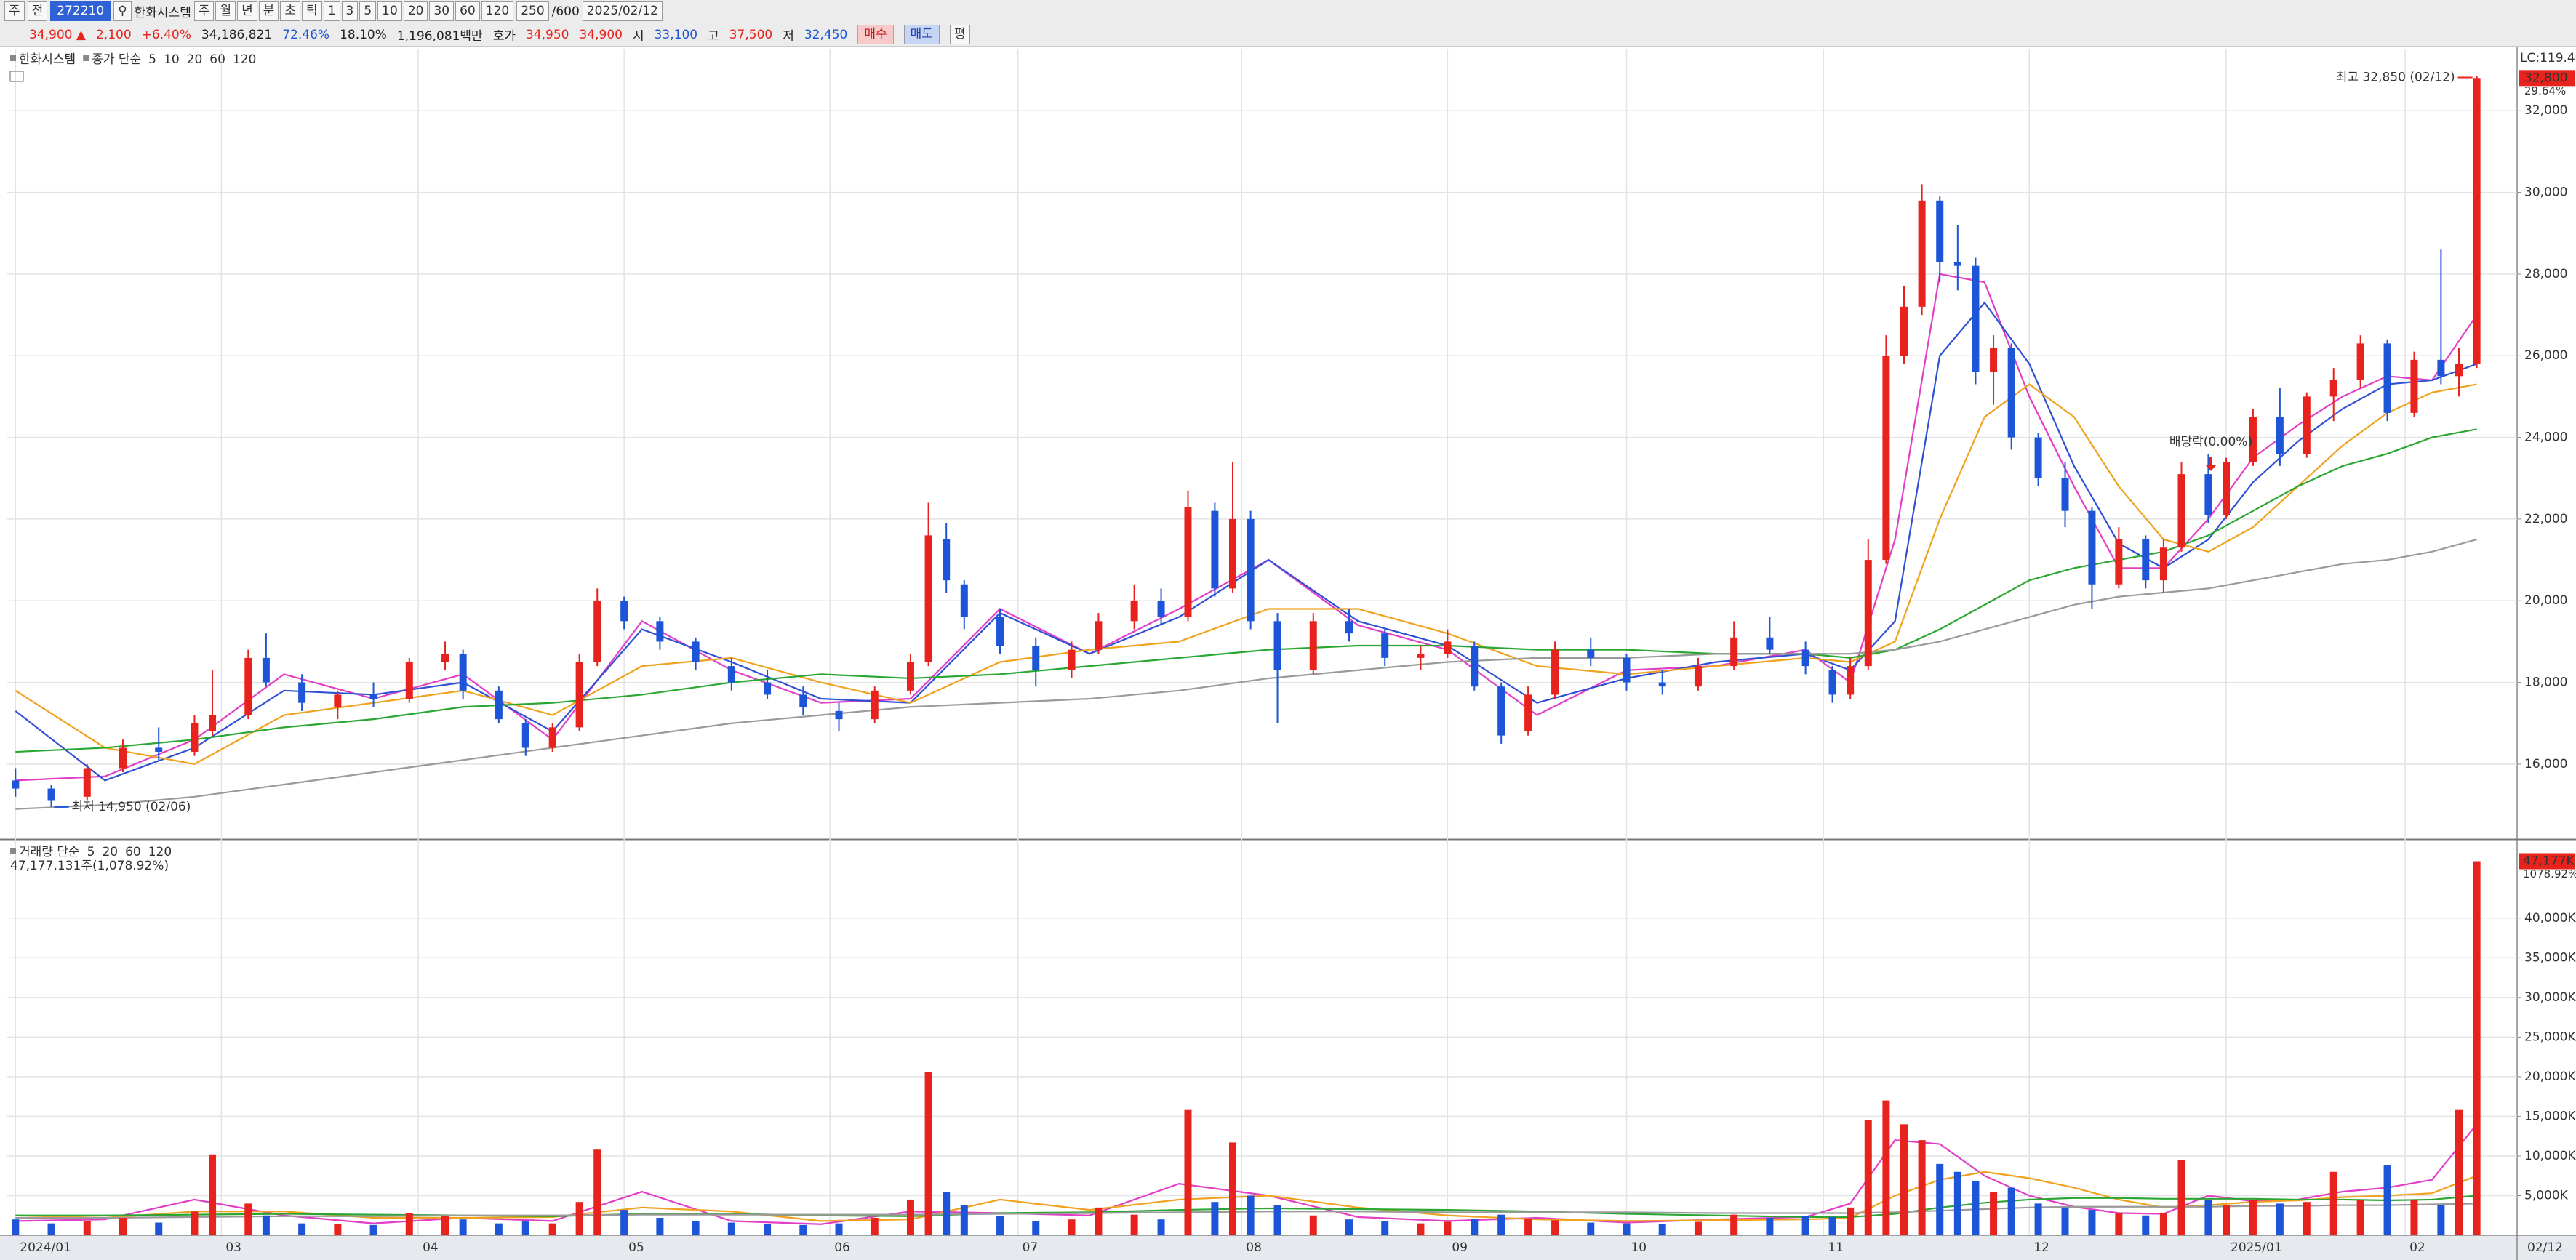 This screenshot has width=2576, height=1260. I want to click on interval-button: 120, so click(497, 11).